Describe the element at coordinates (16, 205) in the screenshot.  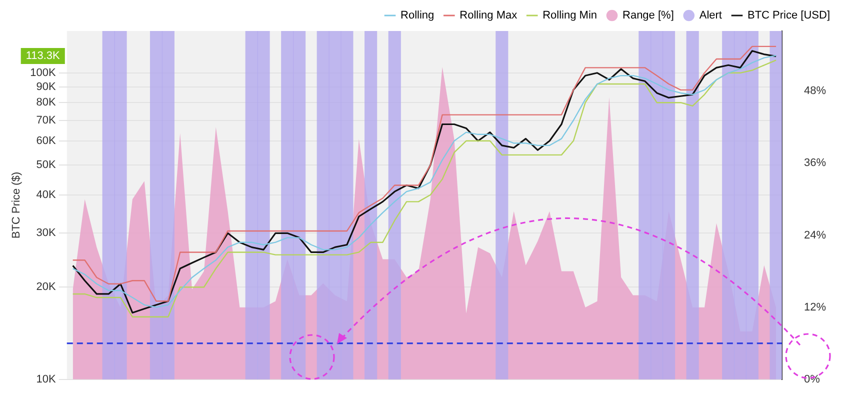
I see `y-axis-title: BTC Price ($)` at that location.